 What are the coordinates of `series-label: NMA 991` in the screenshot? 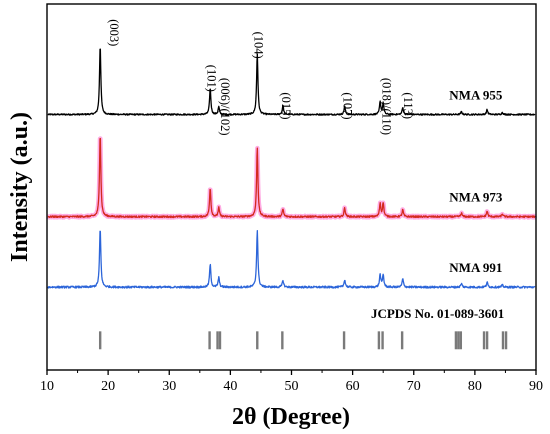 It's located at (475, 267).